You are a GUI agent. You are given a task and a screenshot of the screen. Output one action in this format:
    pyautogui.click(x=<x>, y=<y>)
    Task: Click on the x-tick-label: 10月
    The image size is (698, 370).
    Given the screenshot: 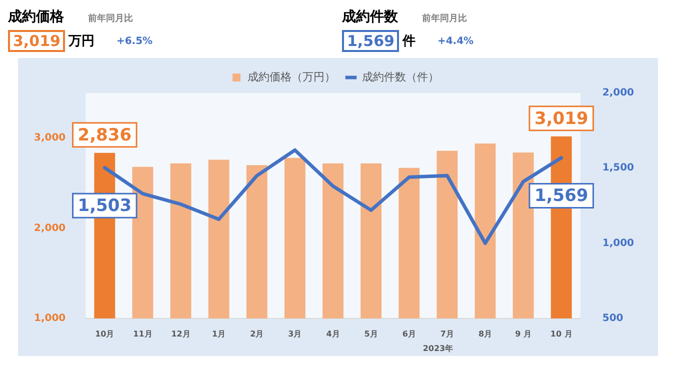 What is the action you would take?
    pyautogui.click(x=104, y=333)
    